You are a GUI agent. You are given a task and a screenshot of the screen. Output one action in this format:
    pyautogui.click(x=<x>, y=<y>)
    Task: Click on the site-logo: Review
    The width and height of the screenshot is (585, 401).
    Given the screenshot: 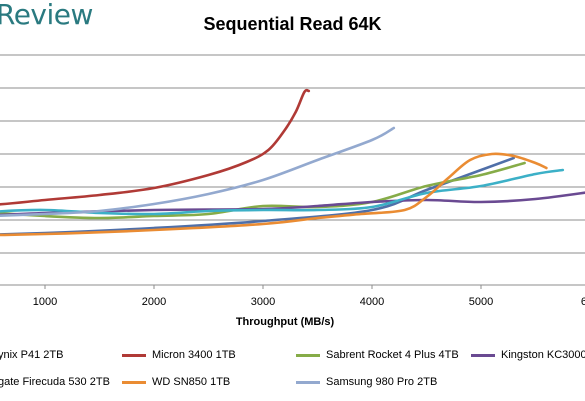 What is the action you would take?
    pyautogui.click(x=46, y=15)
    